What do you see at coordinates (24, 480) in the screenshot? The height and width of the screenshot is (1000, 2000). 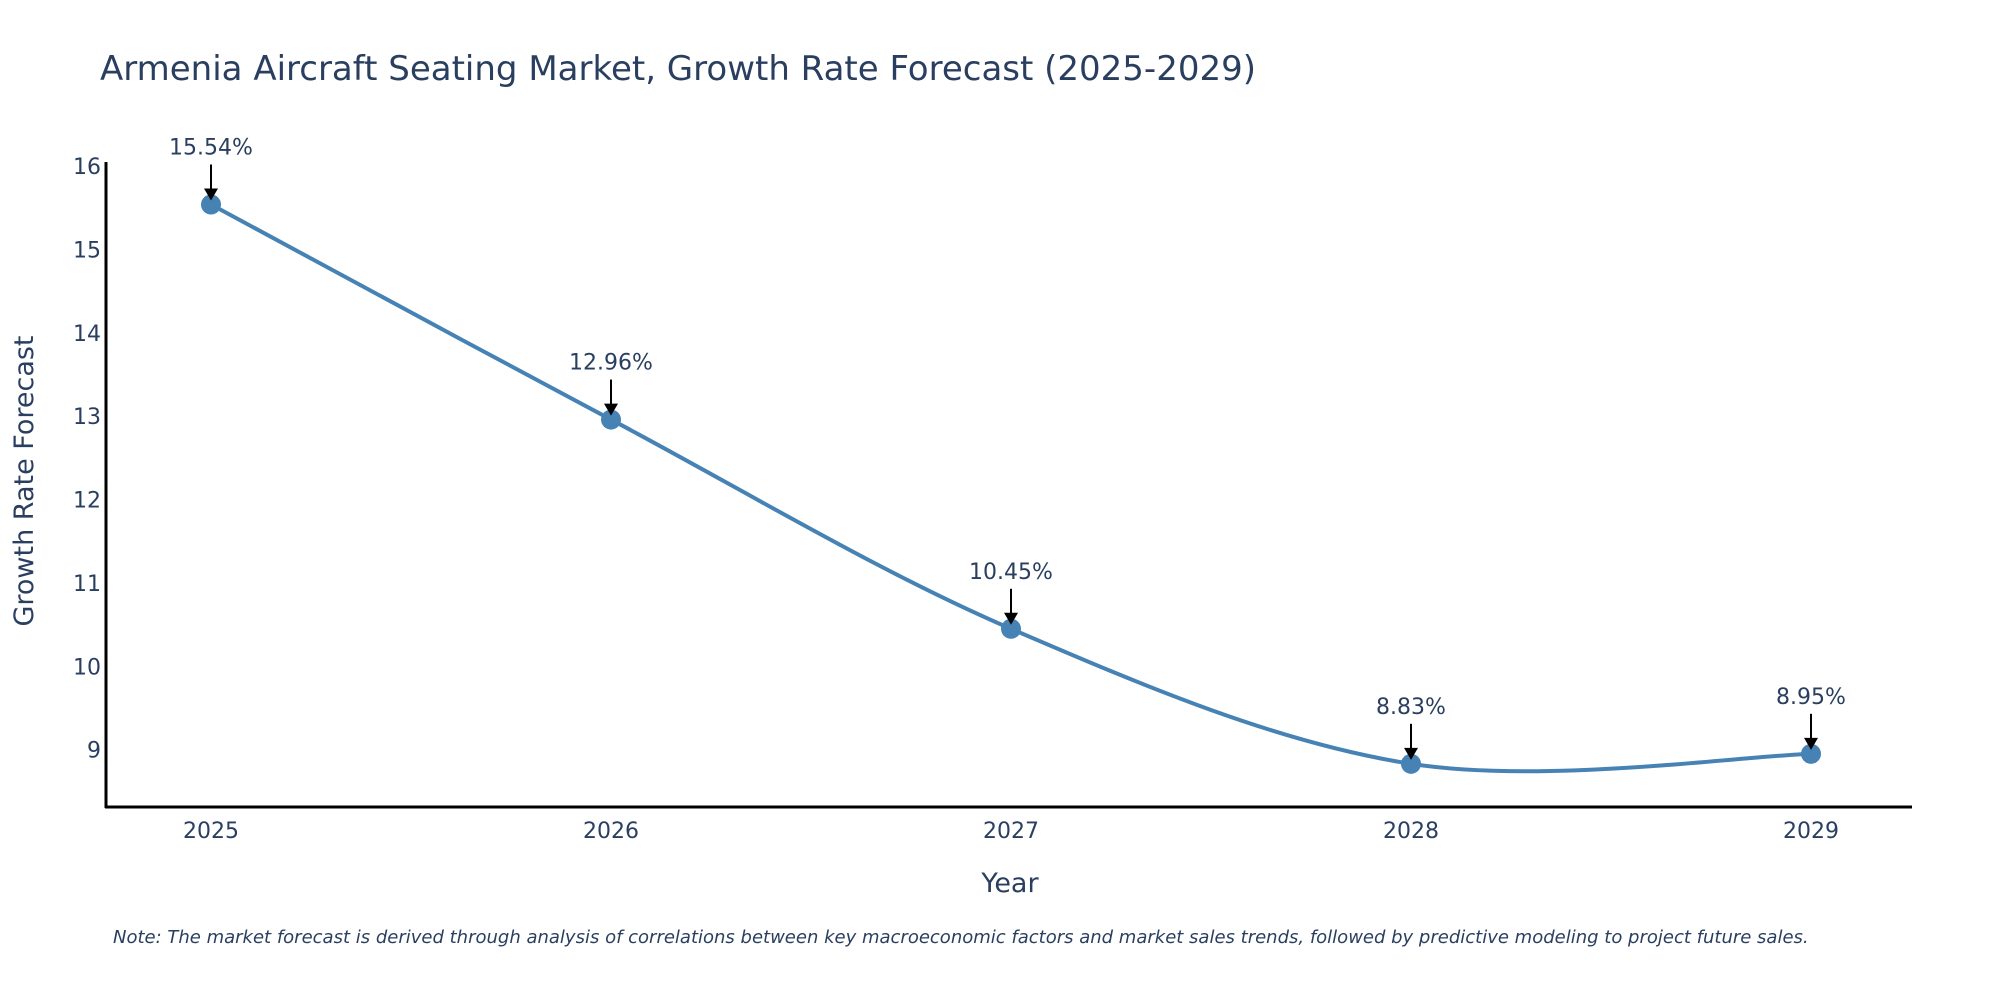 I see `y-axis-title: Growth Rate Forecast` at bounding box center [24, 480].